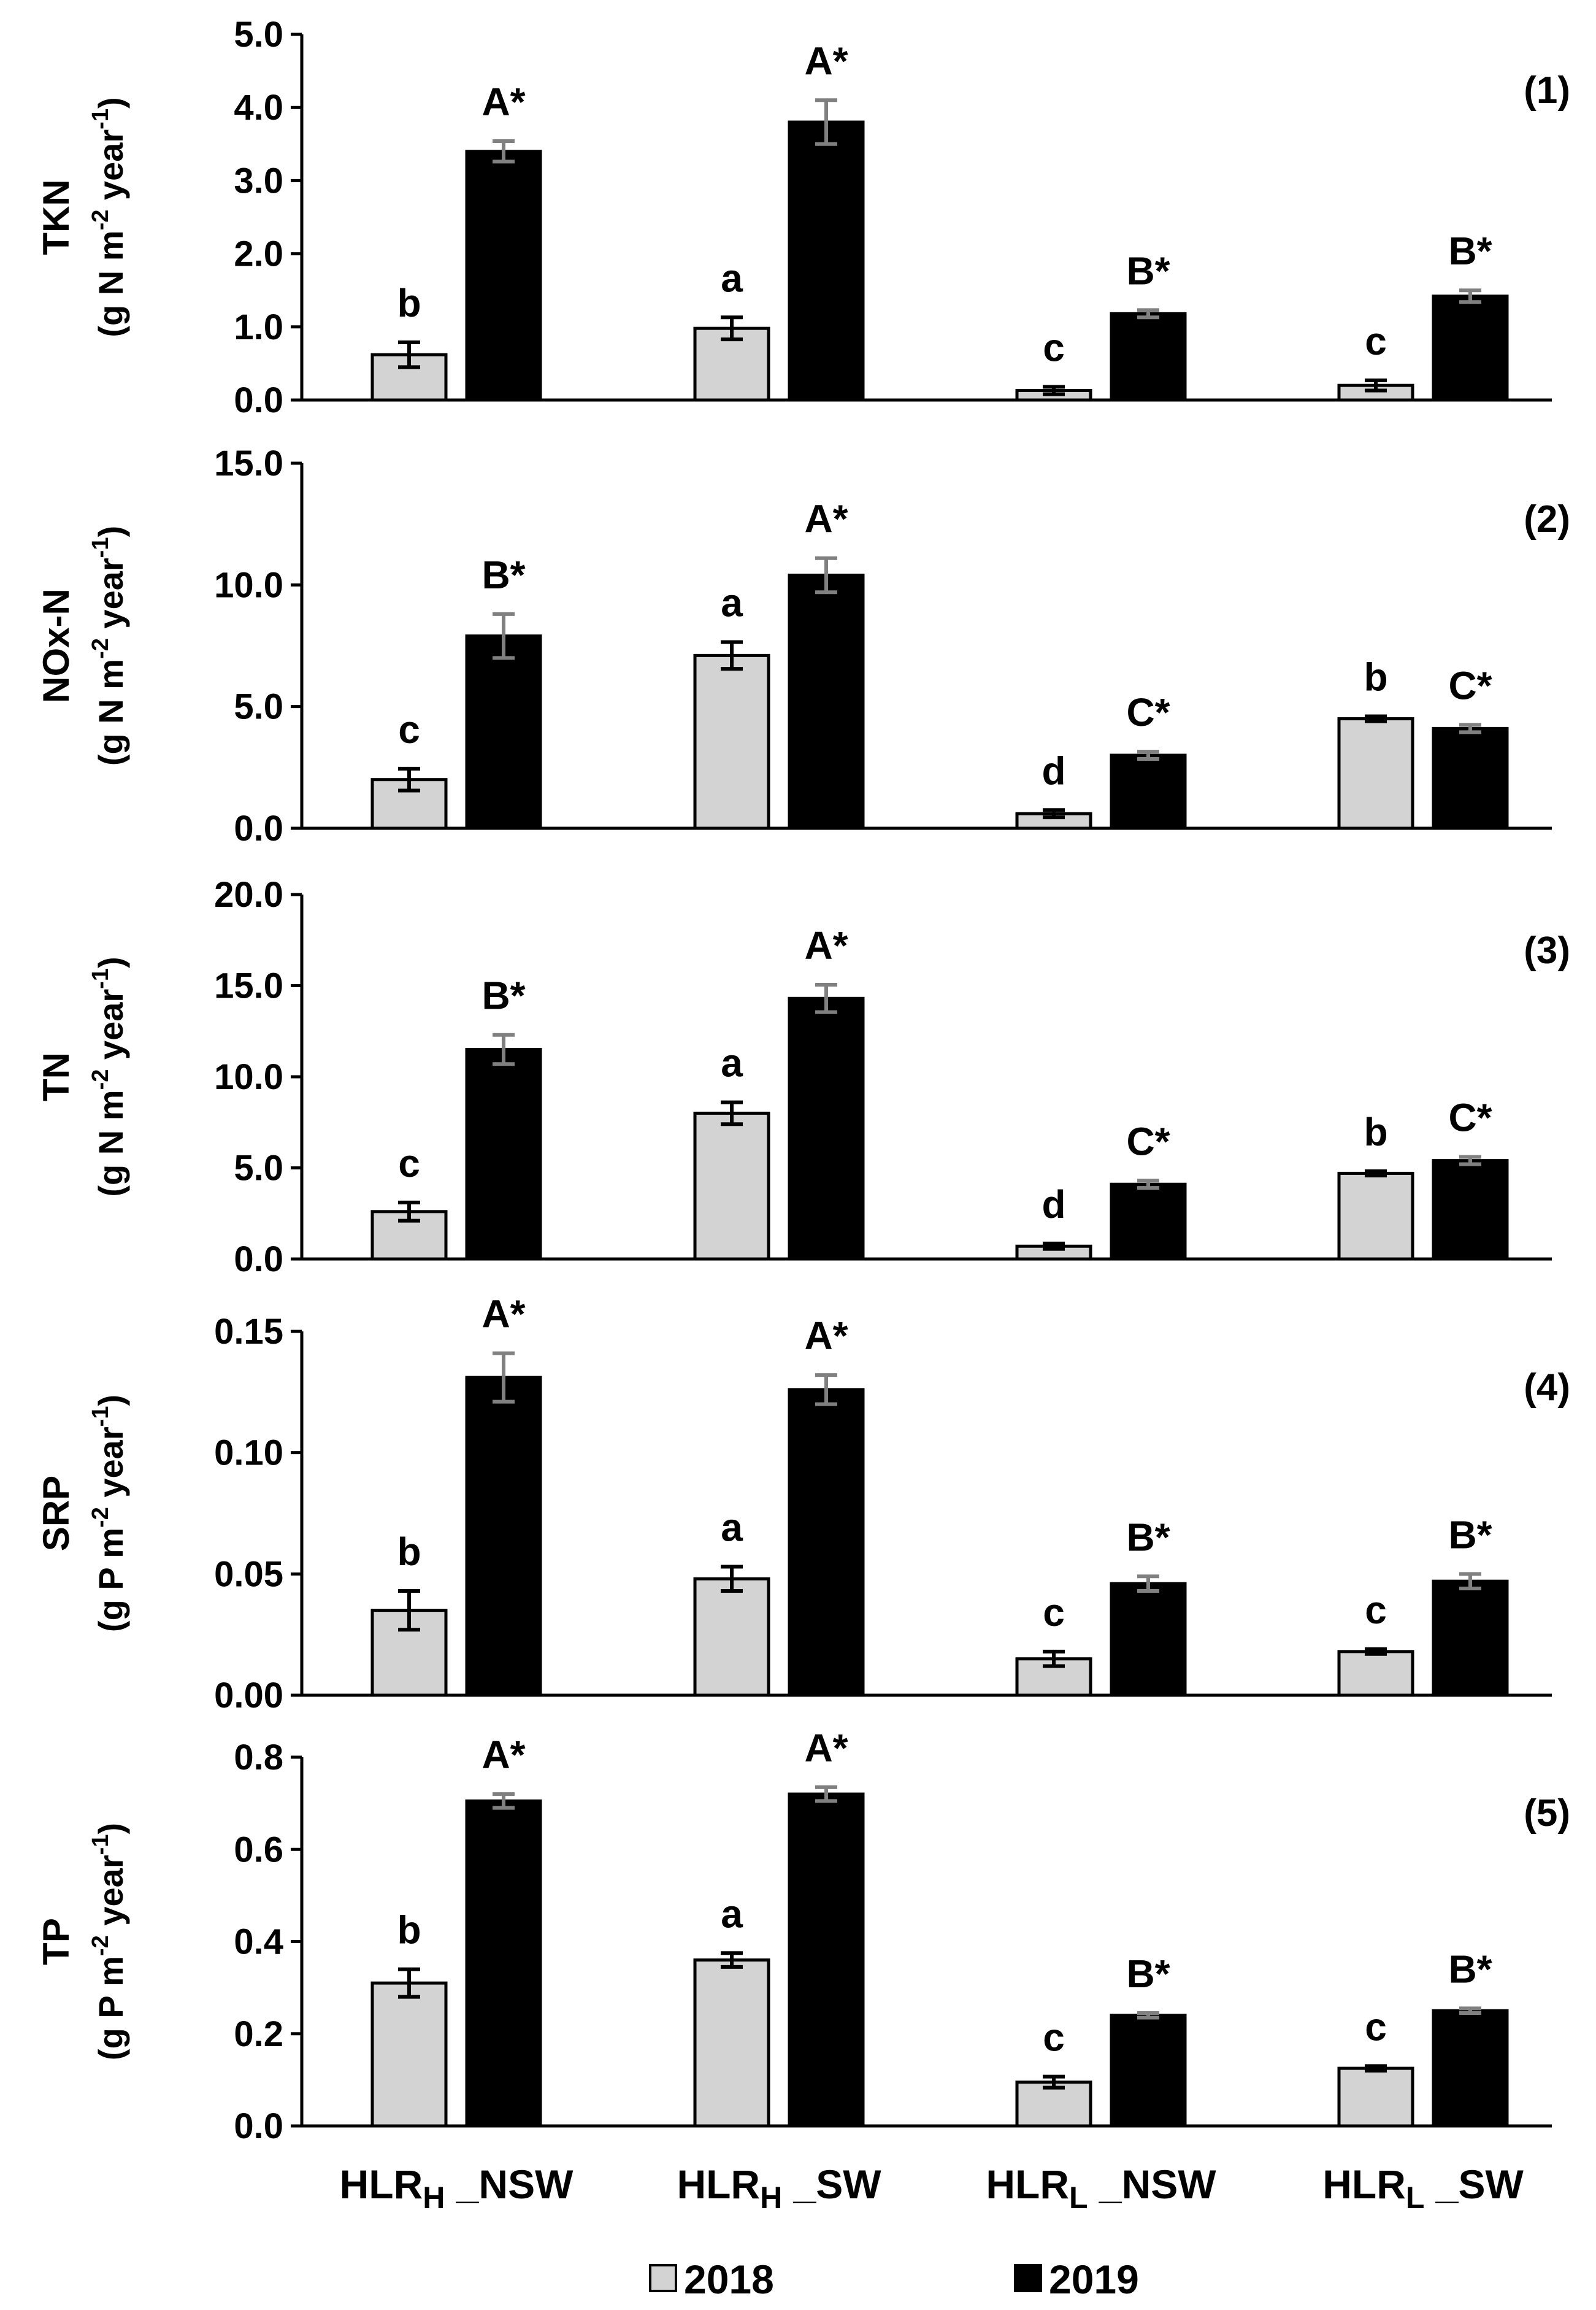 The image size is (1596, 2310). Describe the element at coordinates (831, 2184) in the screenshot. I see `category-suffix: _SW` at that location.